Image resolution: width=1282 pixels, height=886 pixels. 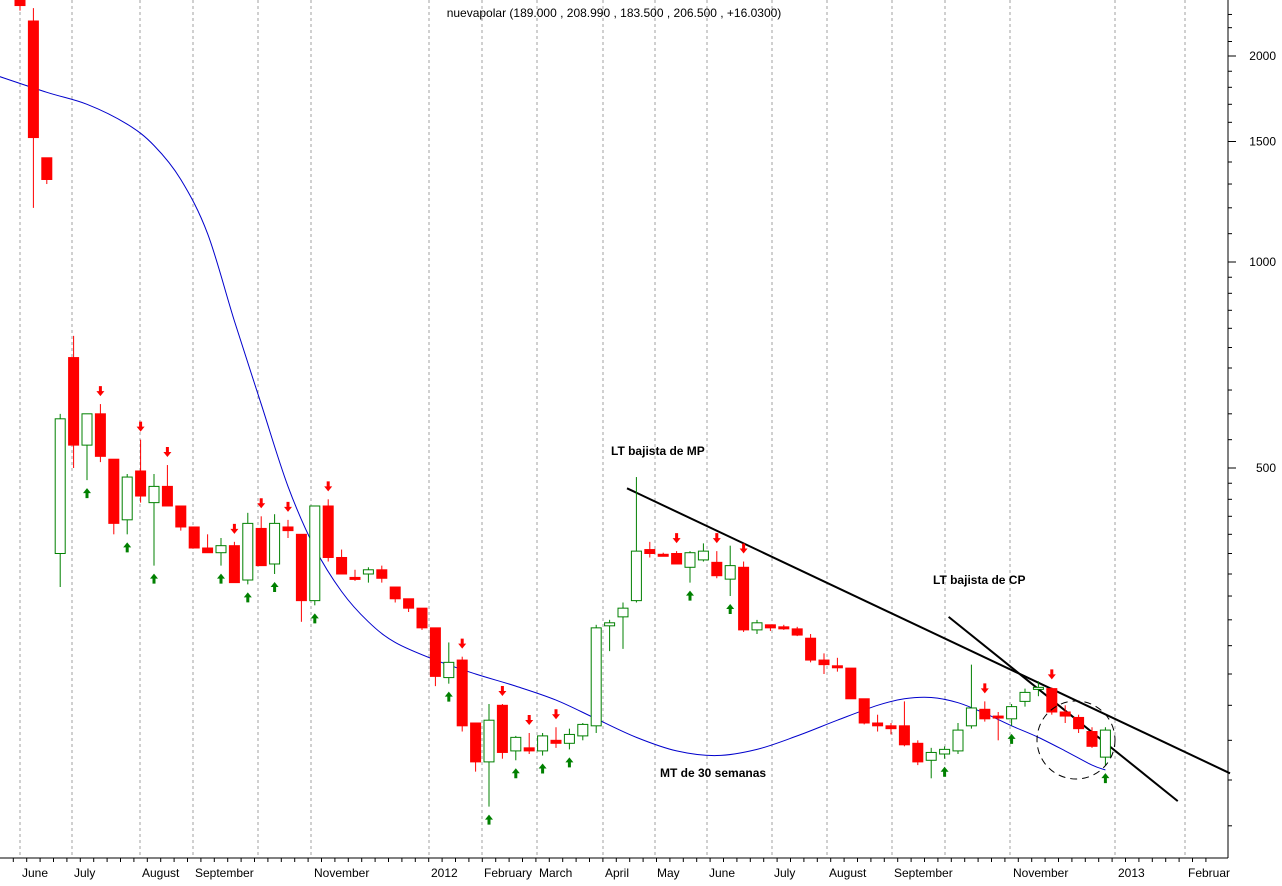 I want to click on x-tick-label: April, so click(x=617, y=873).